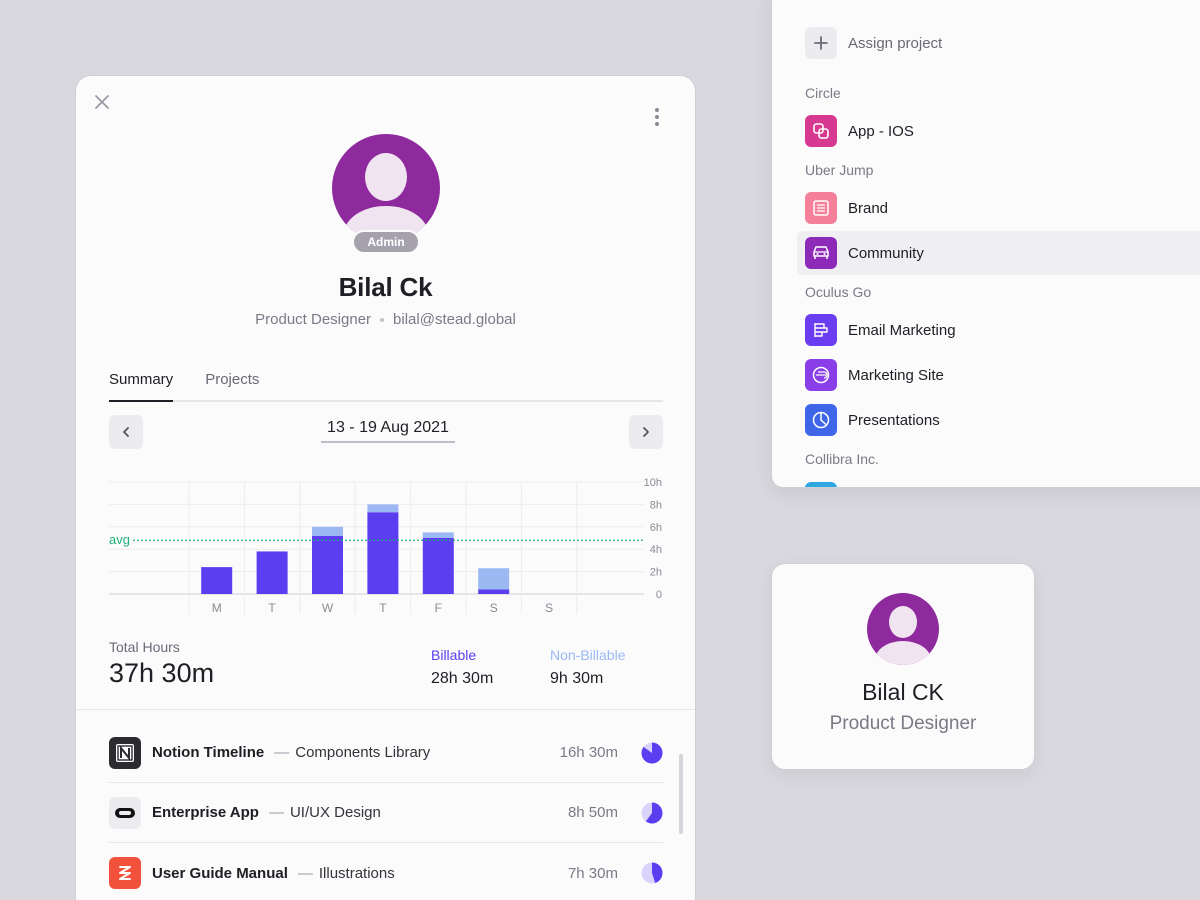 This screenshot has width=1200, height=900. What do you see at coordinates (125, 812) in the screenshot?
I see `oculus-icon` at bounding box center [125, 812].